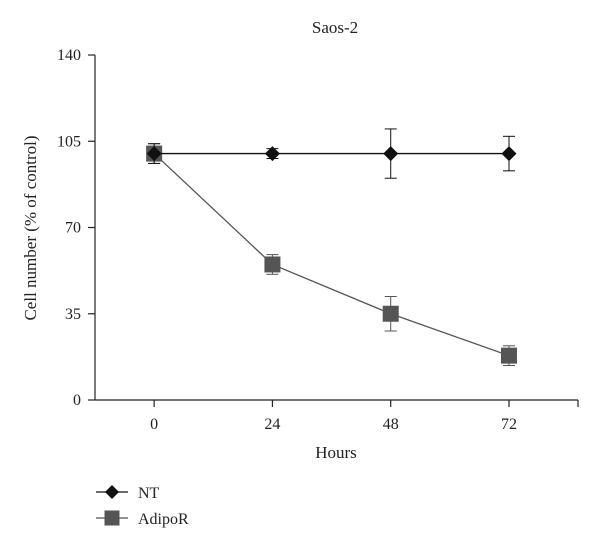  Describe the element at coordinates (154, 424) in the screenshot. I see `x-tick-label: 0` at that location.